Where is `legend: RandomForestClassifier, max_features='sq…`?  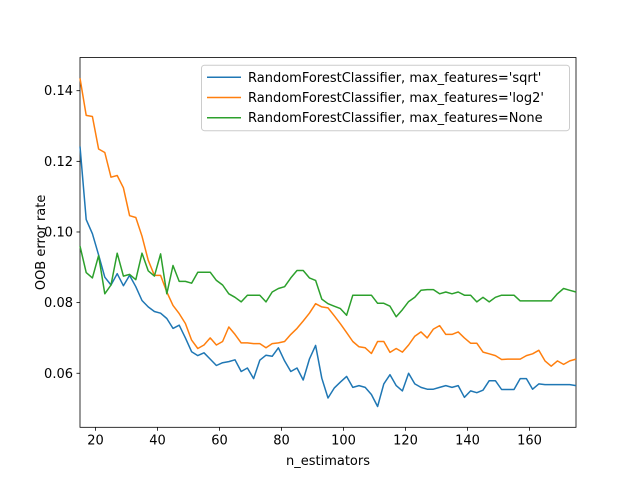
legend: RandomForestClassifier, max_features='sq… is located at coordinates (385, 98).